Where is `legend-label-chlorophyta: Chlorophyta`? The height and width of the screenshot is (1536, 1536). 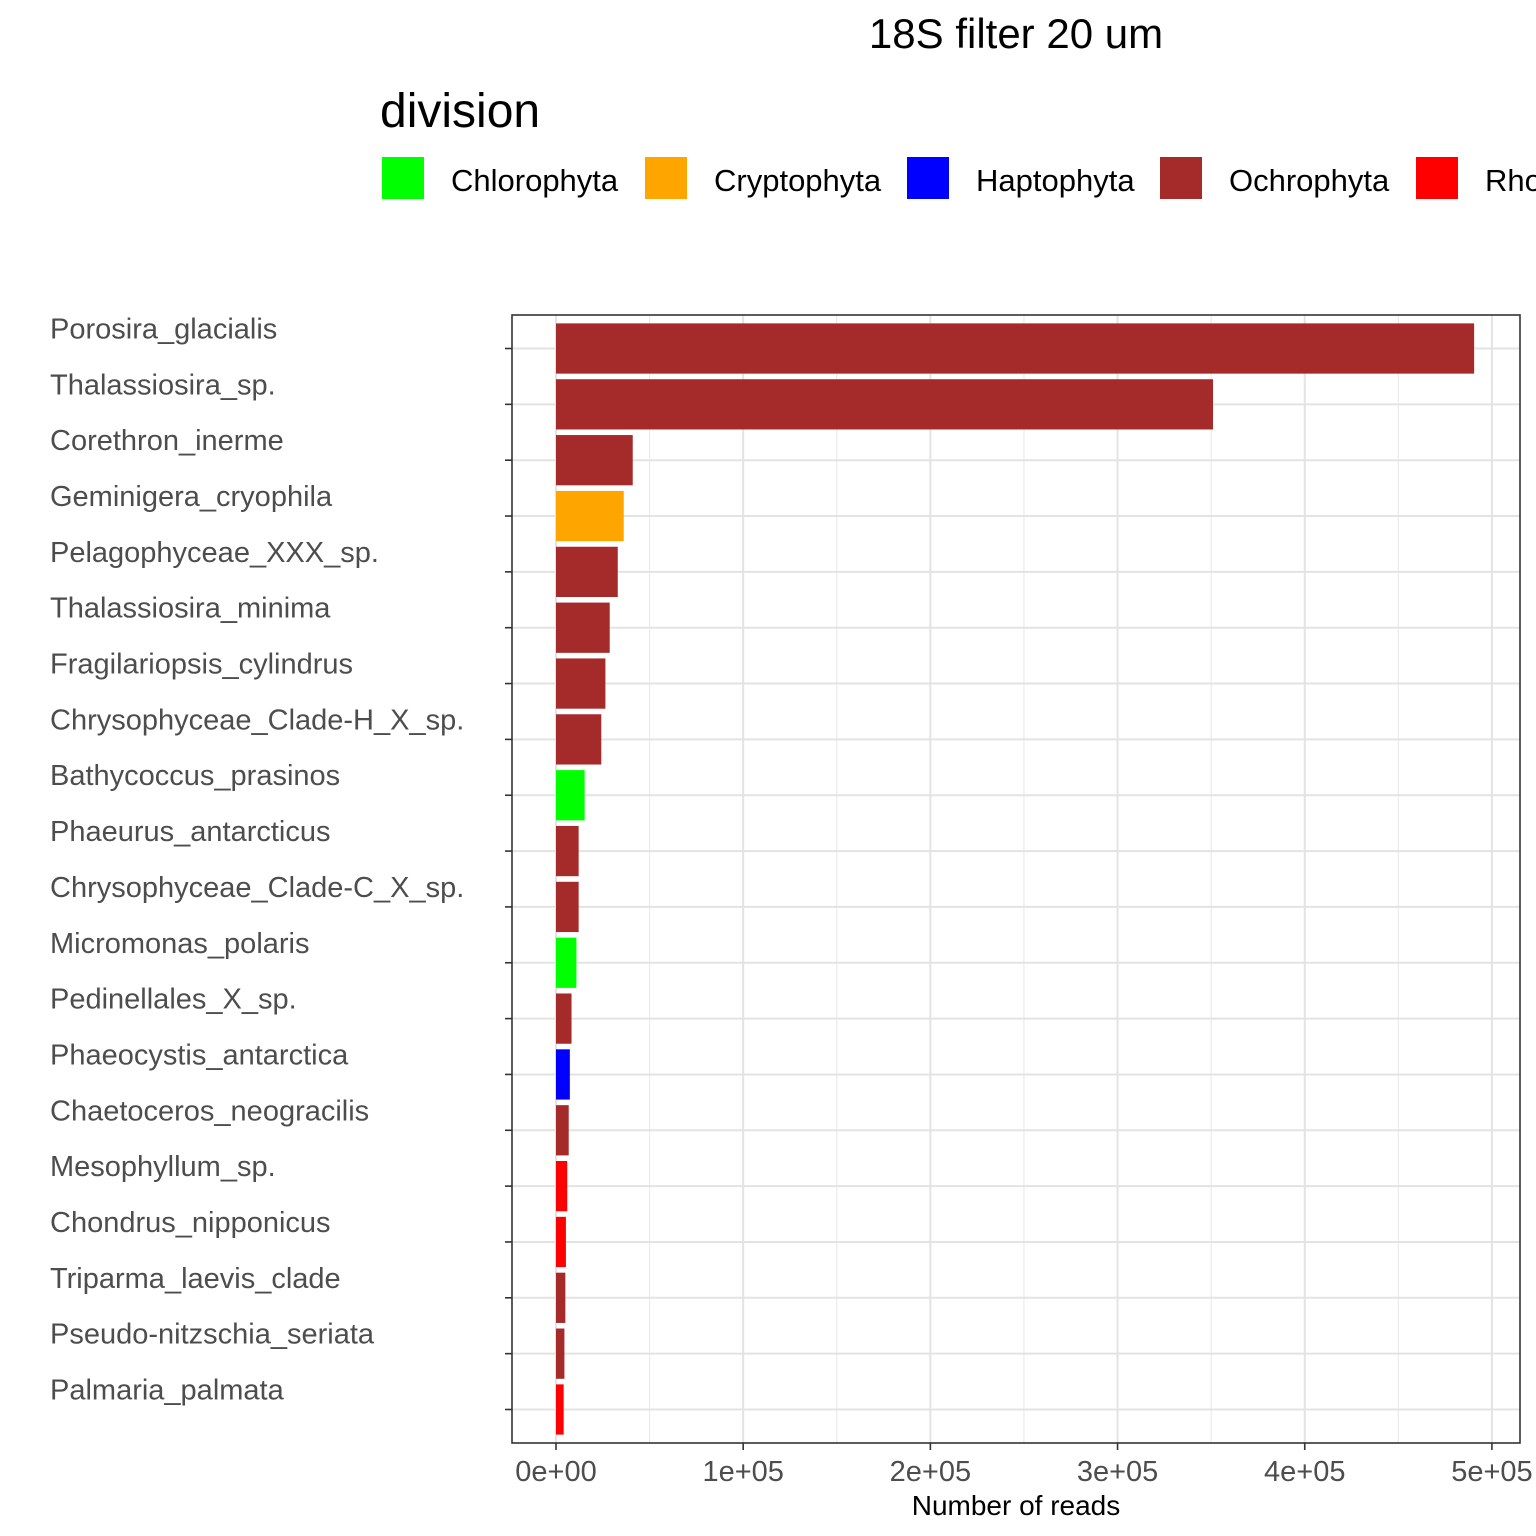
legend-label-chlorophyta: Chlorophyta is located at coordinates (535, 180).